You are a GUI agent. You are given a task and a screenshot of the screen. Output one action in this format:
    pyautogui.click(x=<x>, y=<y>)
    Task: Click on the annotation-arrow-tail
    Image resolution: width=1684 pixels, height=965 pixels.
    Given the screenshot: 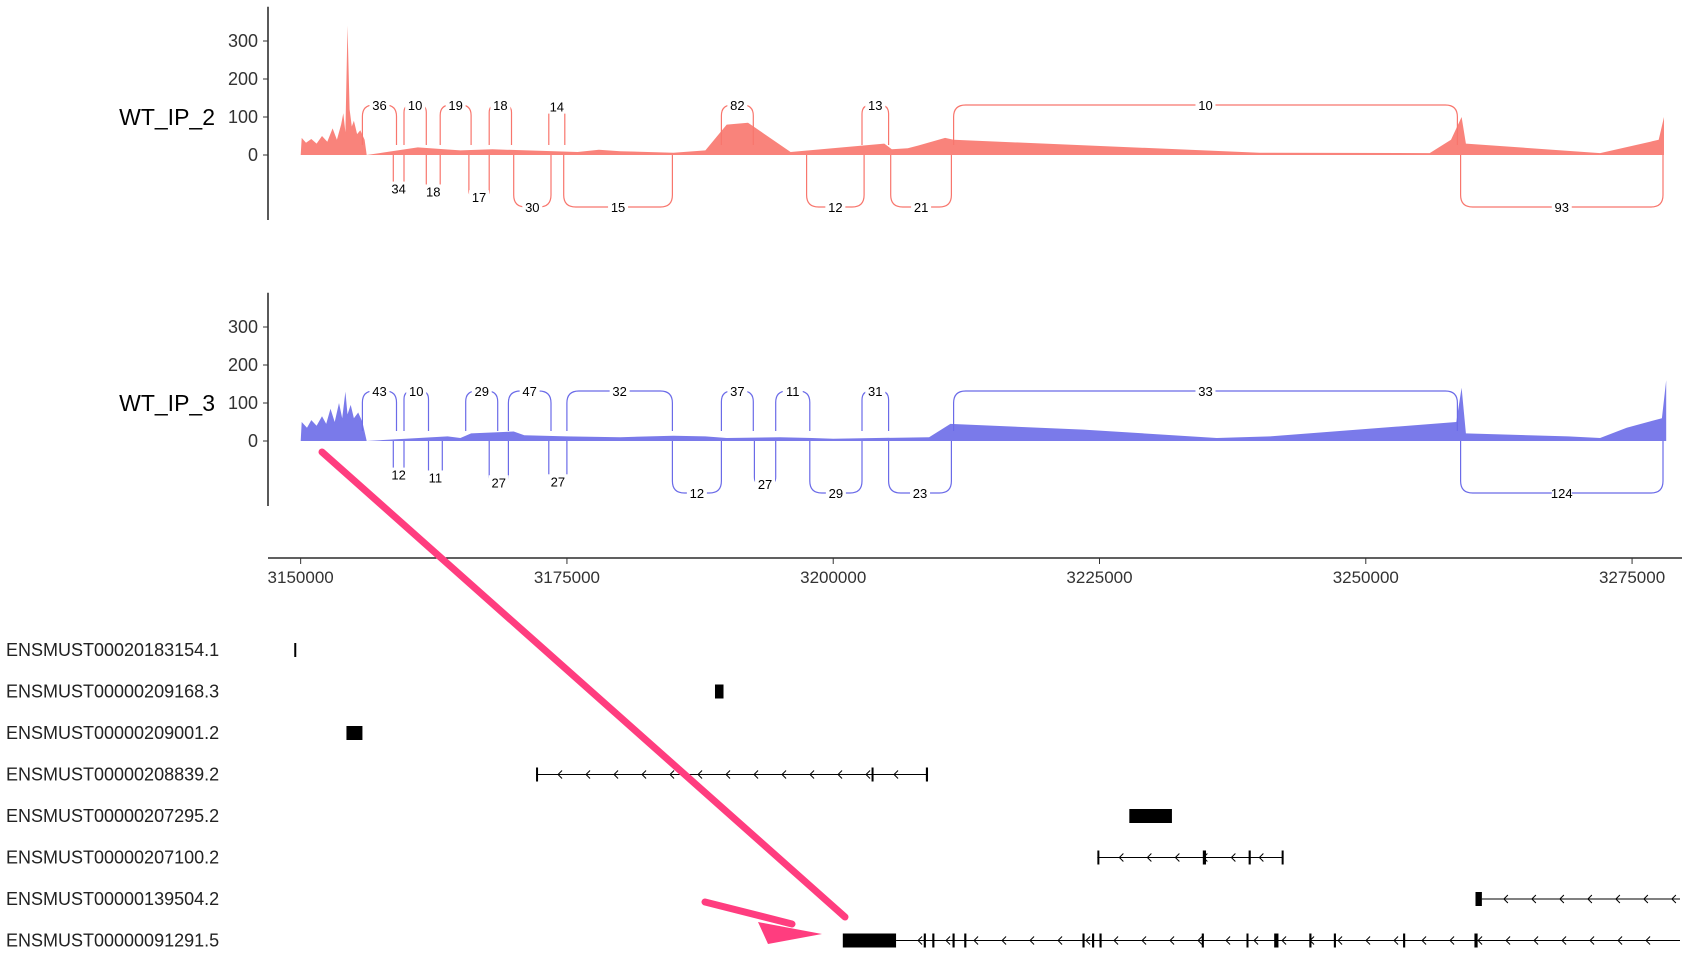 What is the action you would take?
    pyautogui.click(x=748, y=913)
    